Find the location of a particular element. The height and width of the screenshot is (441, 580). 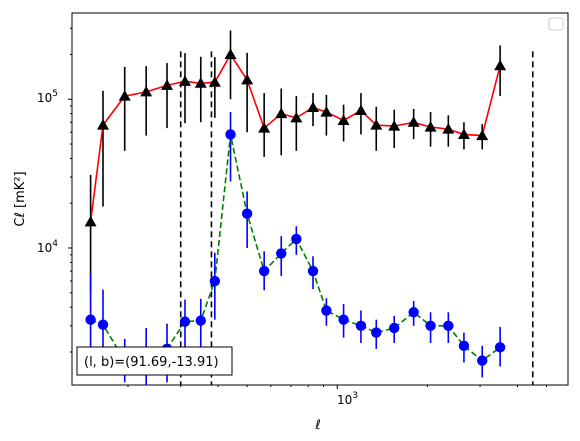

y-axis-label: Cℓ [mK²] is located at coordinates (20, 198).